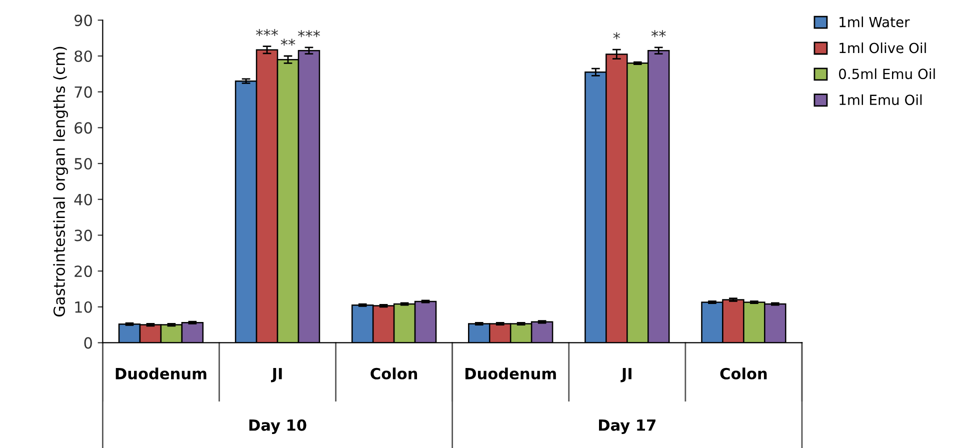 Image resolution: width=978 pixels, height=448 pixels. Describe the element at coordinates (886, 74) in the screenshot. I see `legend-label: 0.5ml Emu Oil` at that location.